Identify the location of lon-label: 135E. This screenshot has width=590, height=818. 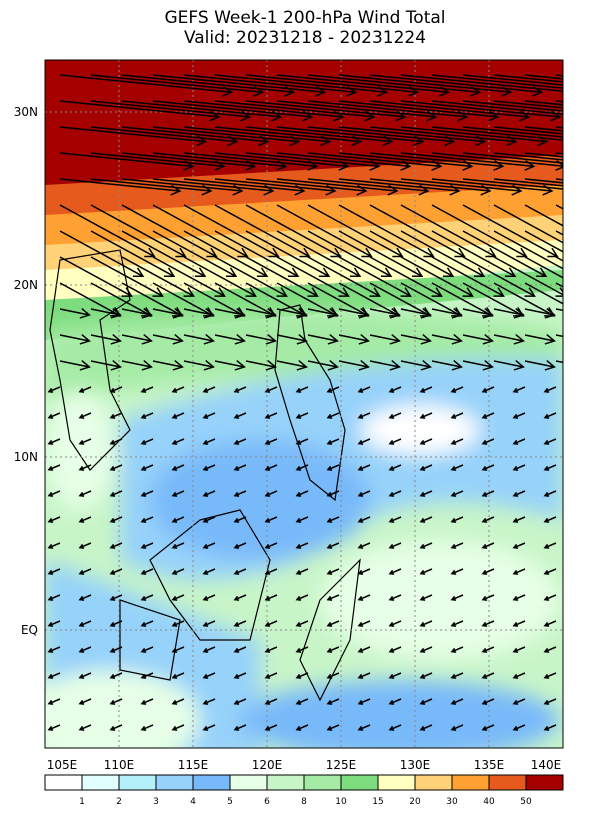
(489, 765).